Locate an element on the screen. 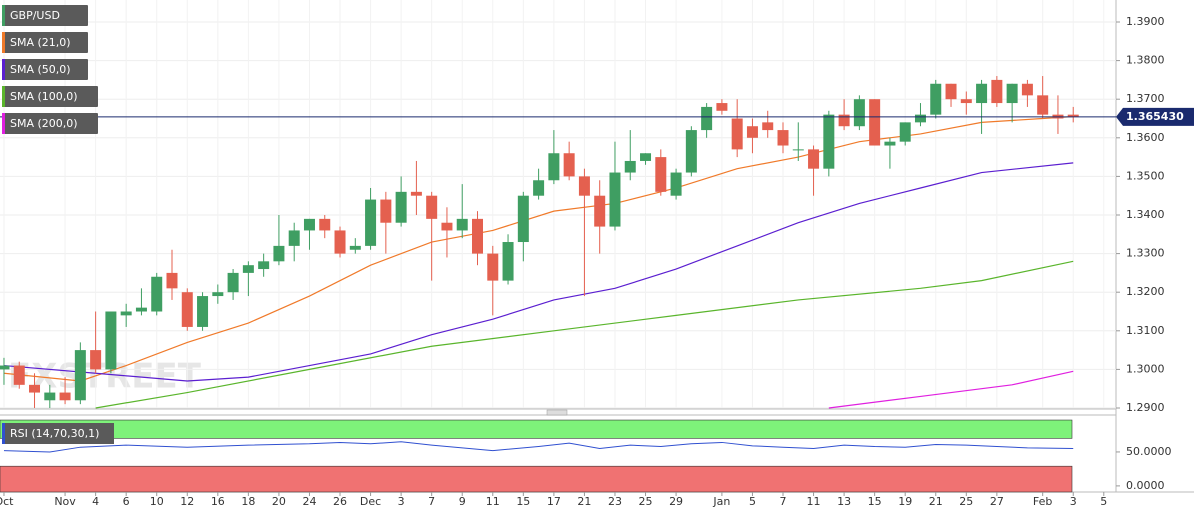 The height and width of the screenshot is (513, 1194). x-tick-label: Oct is located at coordinates (7, 501).